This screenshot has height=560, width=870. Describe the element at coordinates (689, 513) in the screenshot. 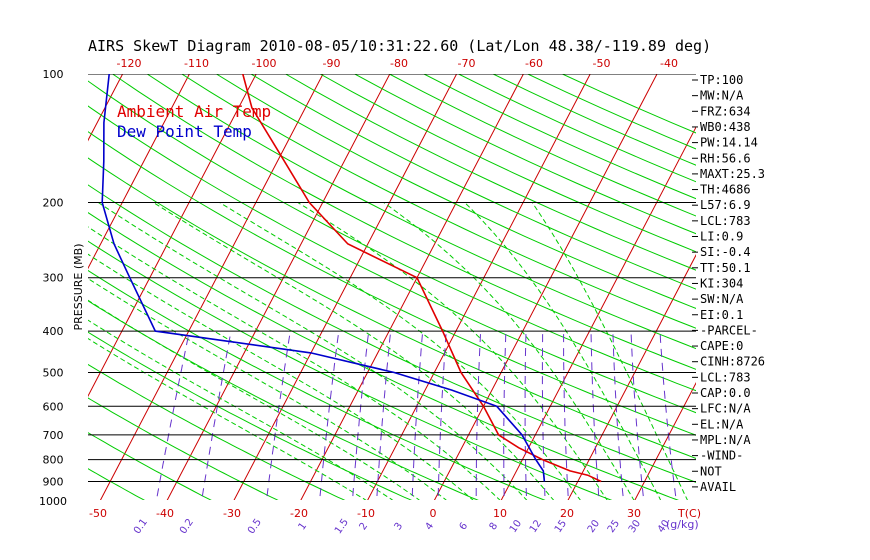

I see `temp-unit-label: T(C)` at that location.